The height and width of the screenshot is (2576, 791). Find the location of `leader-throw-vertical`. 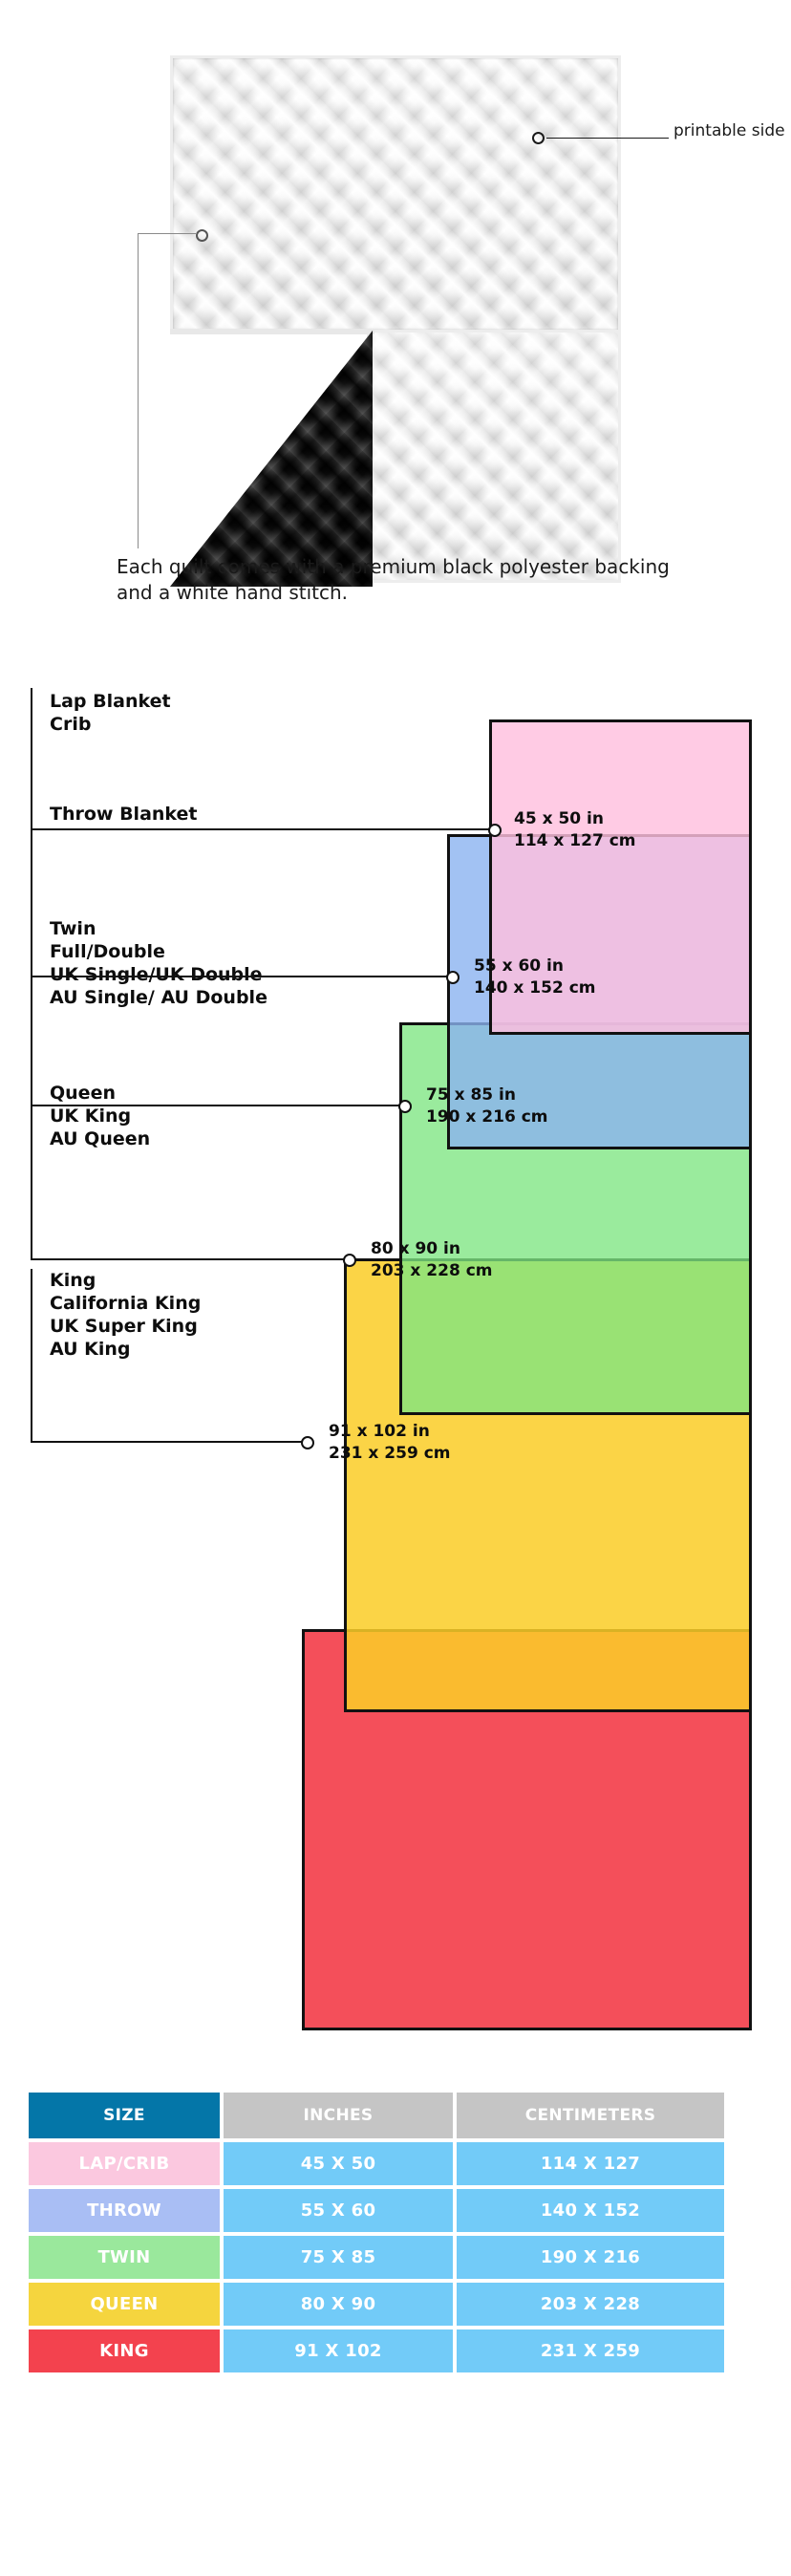

leader-throw-vertical is located at coordinates (32, 889).